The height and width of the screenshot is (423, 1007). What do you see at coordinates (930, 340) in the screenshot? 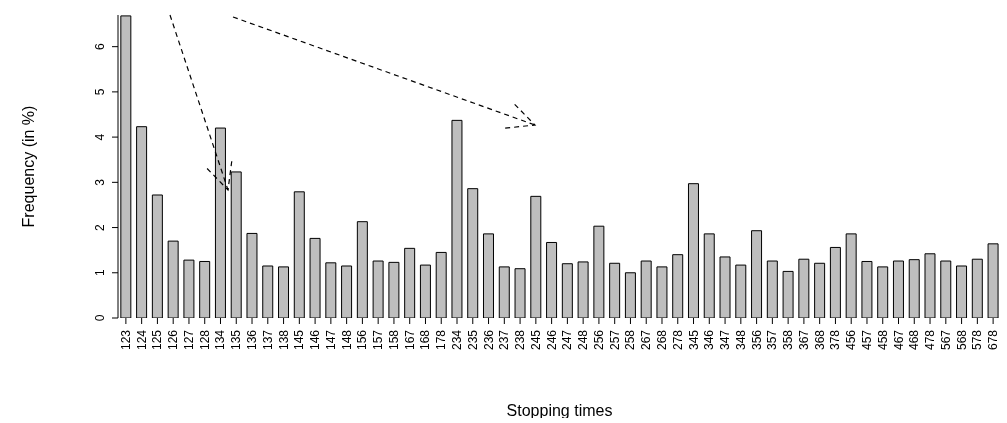
I see `x-tick-label: 478` at bounding box center [930, 340].